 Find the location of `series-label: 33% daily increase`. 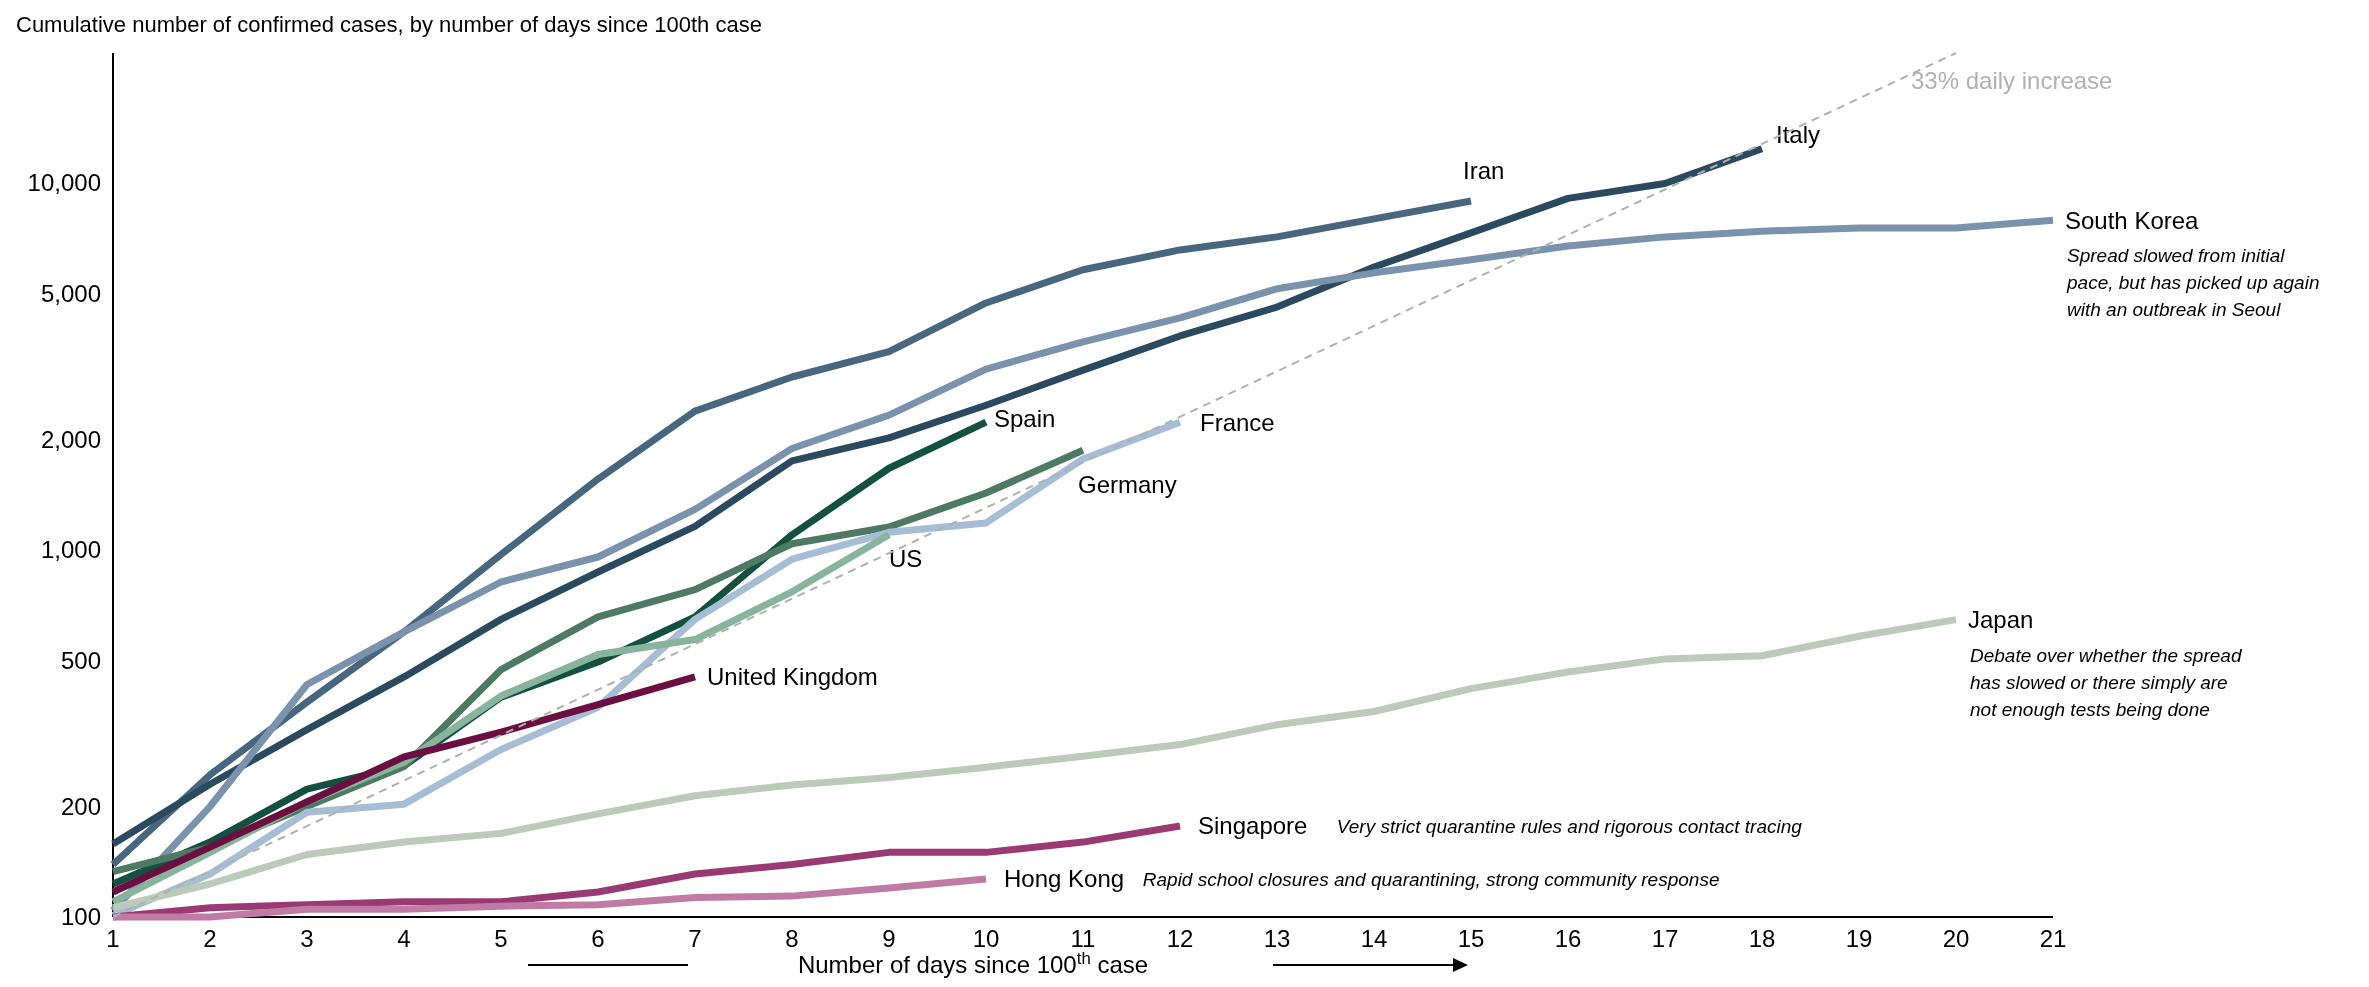

series-label: 33% daily increase is located at coordinates (2012, 81).